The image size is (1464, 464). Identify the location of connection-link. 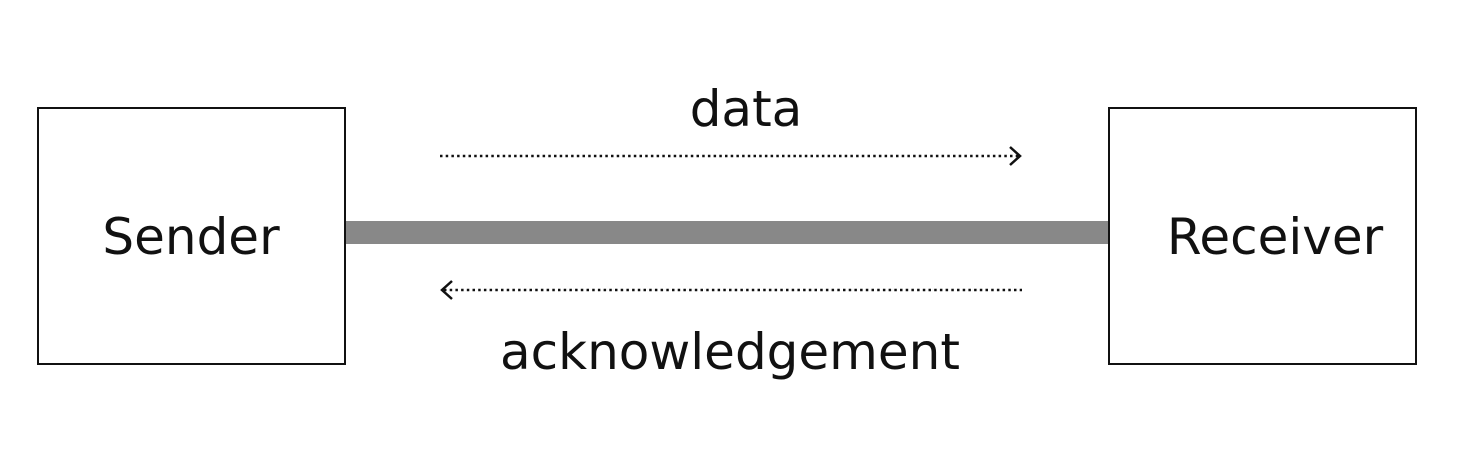
(727, 232).